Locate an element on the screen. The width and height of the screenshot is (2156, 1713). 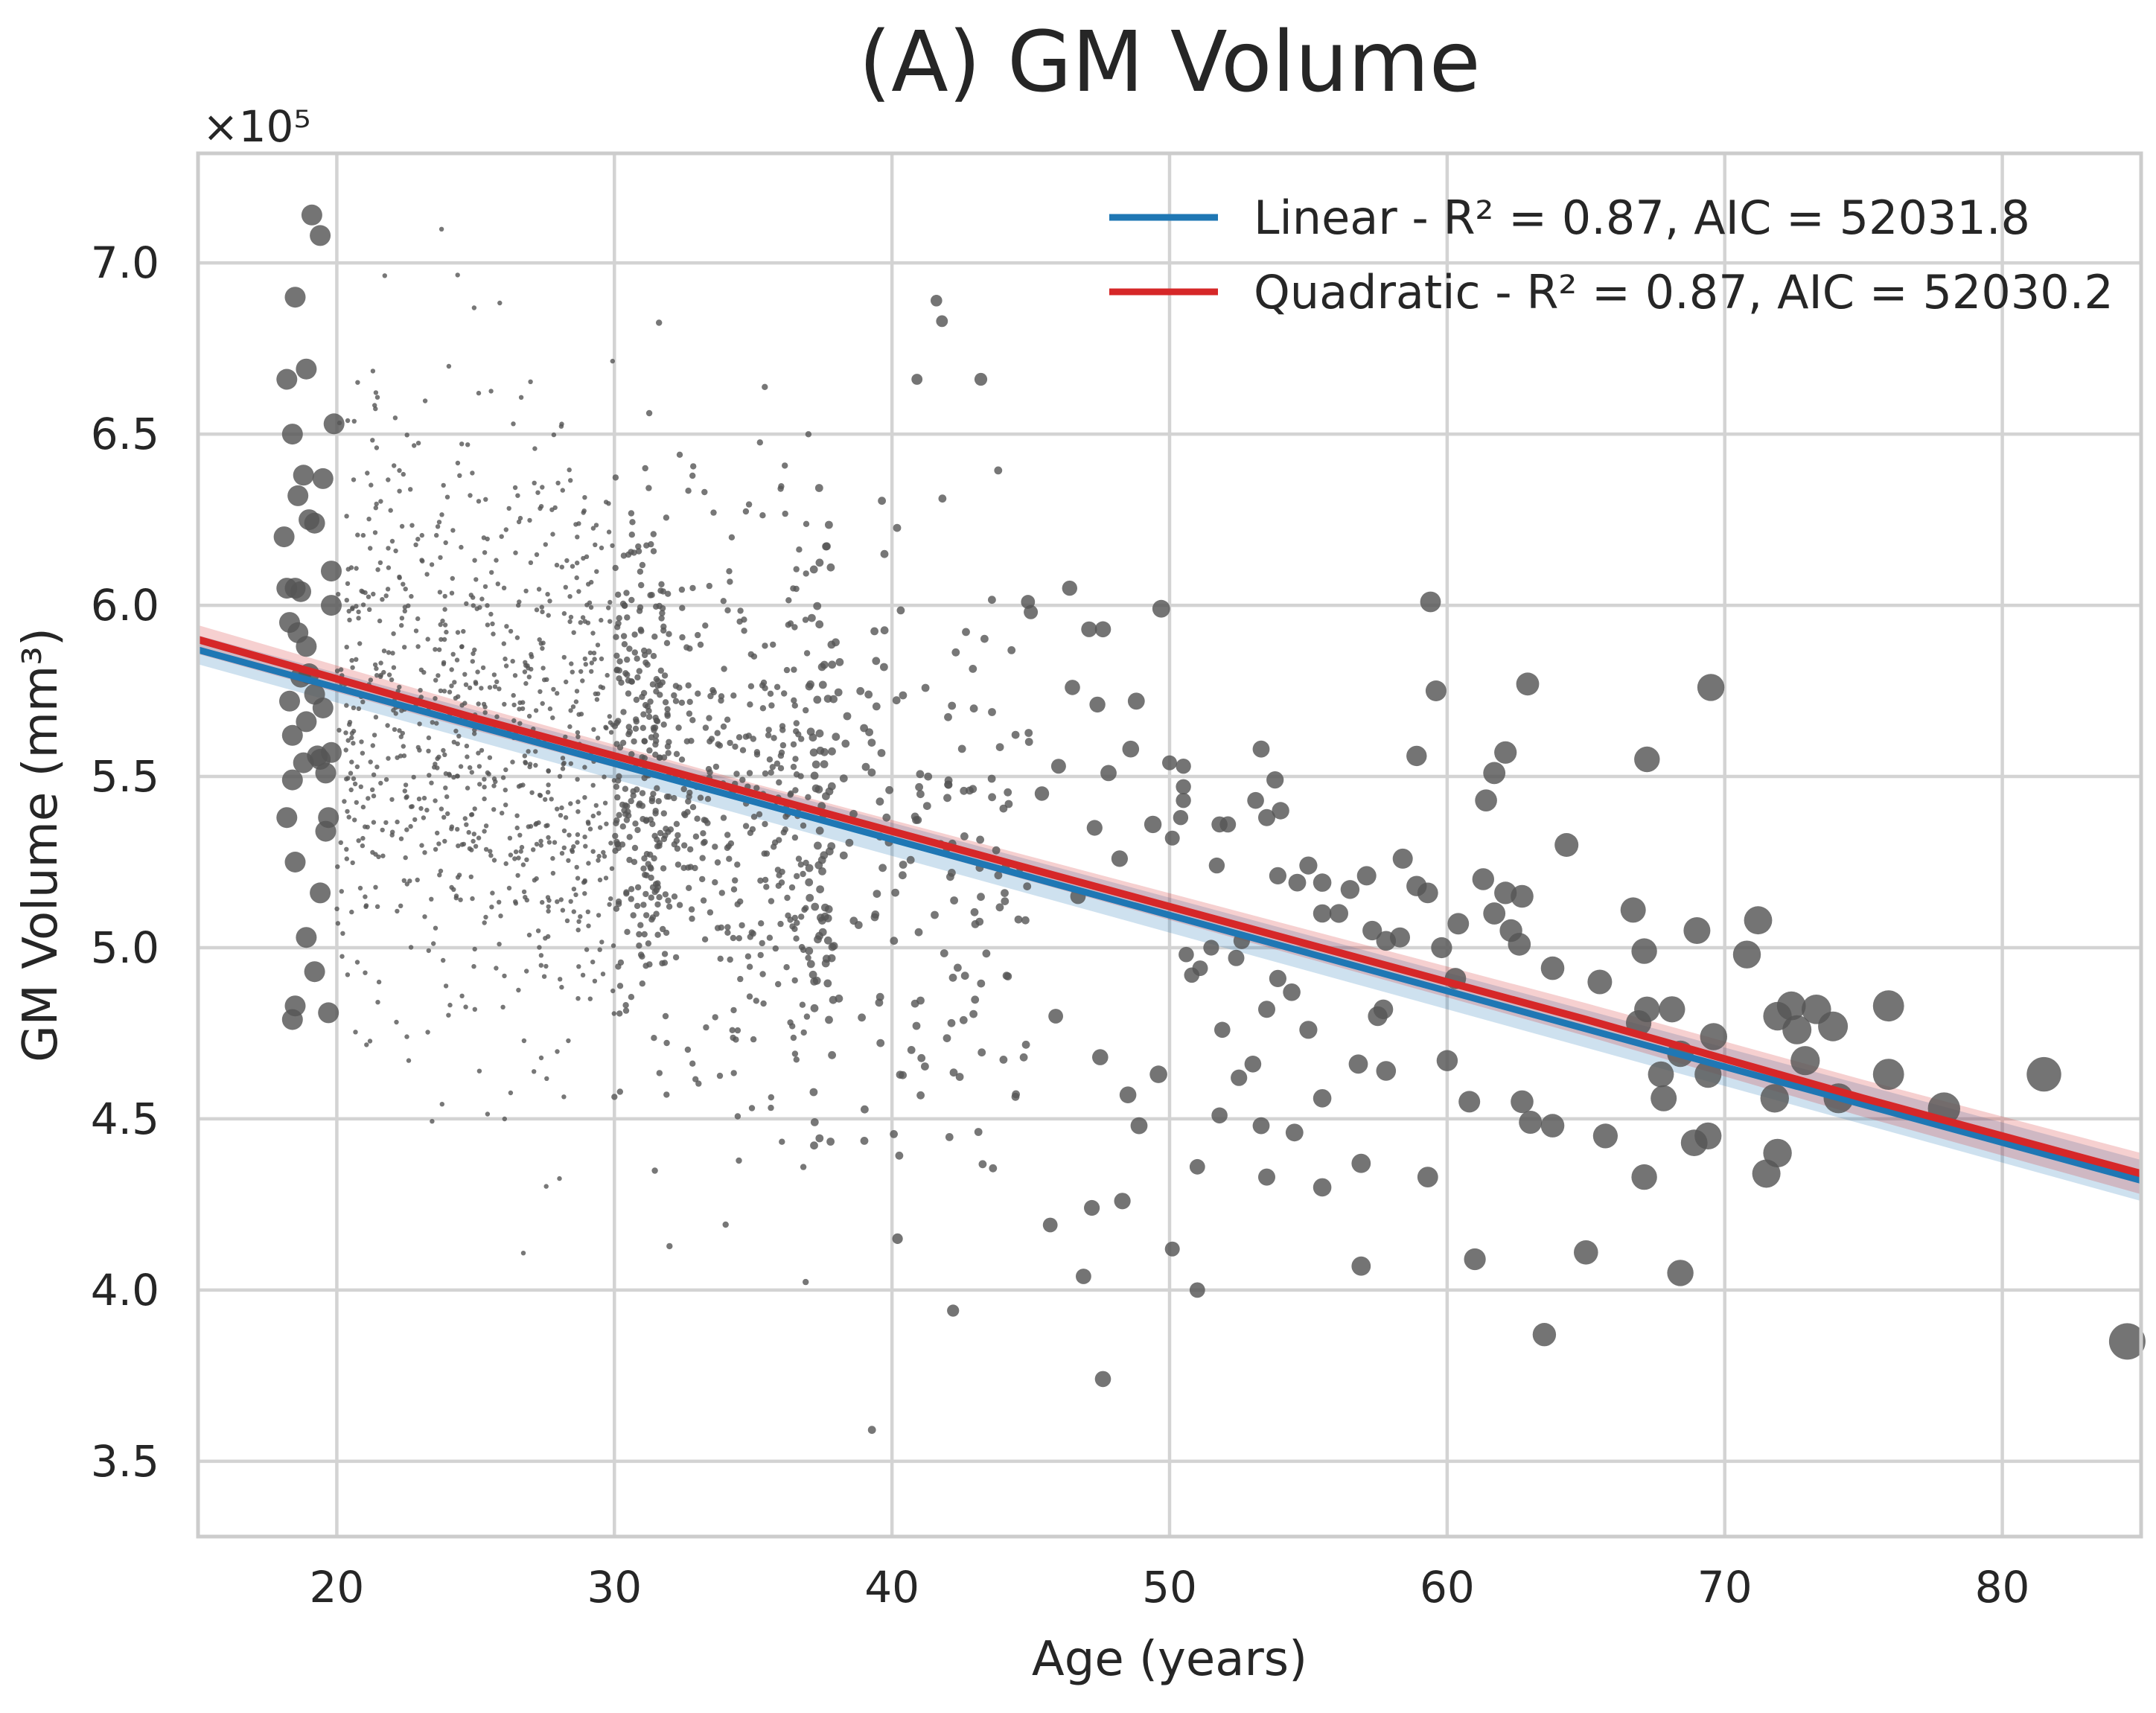
y-multiplier: ×10⁵ is located at coordinates (257, 126).